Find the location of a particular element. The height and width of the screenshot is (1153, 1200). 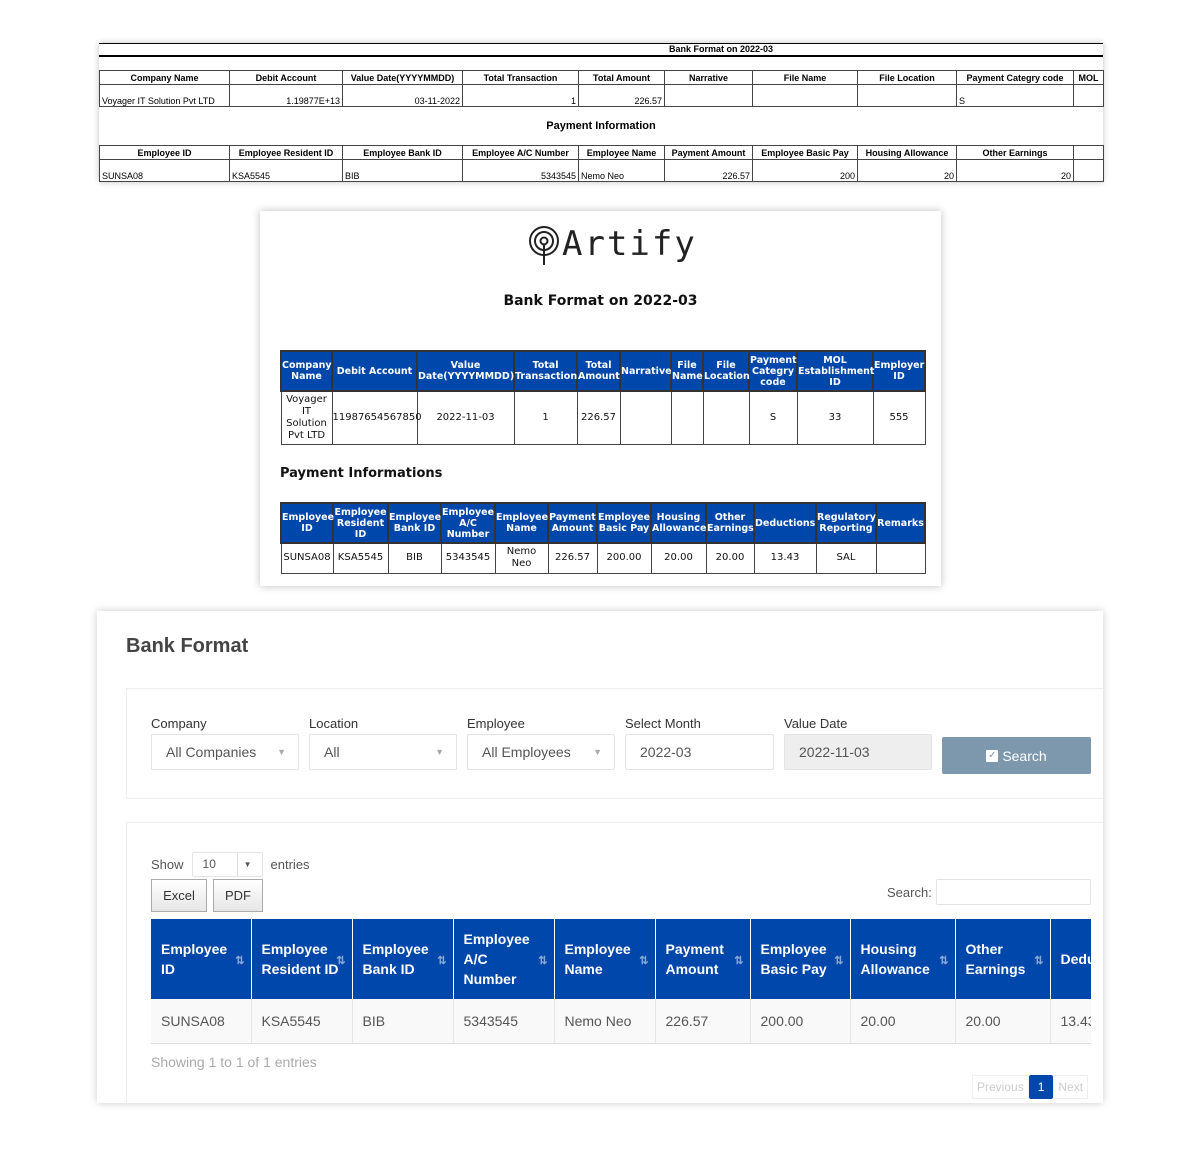

header-label: Employee ID is located at coordinates (164, 152).